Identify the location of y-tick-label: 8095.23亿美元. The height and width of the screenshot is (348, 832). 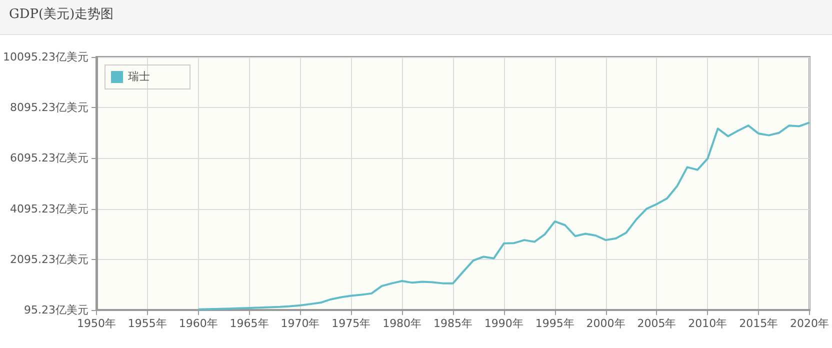
(49, 107).